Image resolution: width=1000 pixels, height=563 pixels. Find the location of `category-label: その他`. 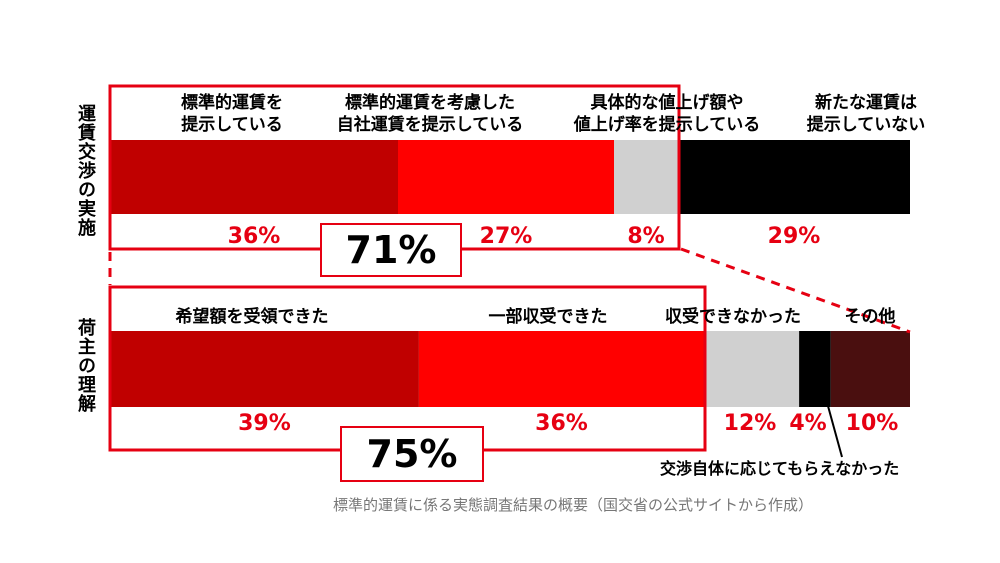

category-label: その他 is located at coordinates (870, 317).